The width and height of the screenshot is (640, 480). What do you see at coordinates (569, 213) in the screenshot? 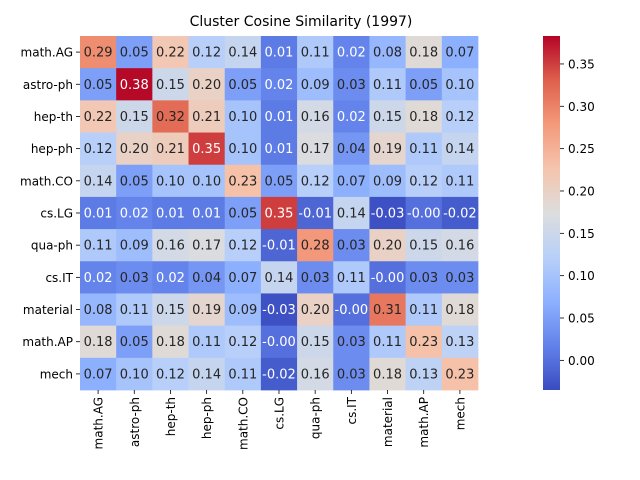
I see `colorbar: 0.00 0.05 0.10 0.15 0.20 0.25 0.30 0.35` at bounding box center [569, 213].